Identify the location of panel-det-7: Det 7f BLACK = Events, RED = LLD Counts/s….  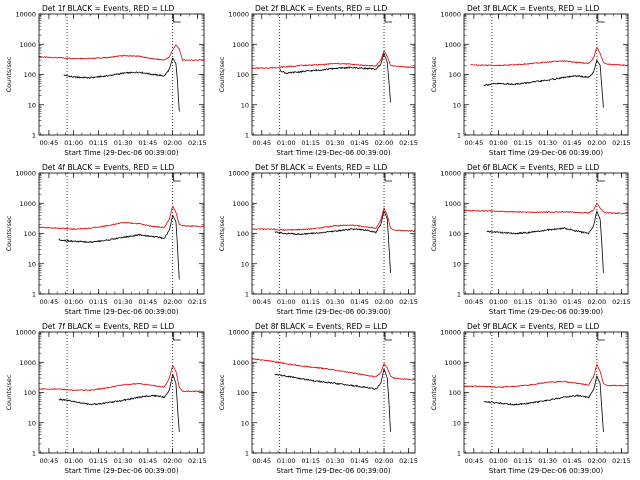
(106, 398).